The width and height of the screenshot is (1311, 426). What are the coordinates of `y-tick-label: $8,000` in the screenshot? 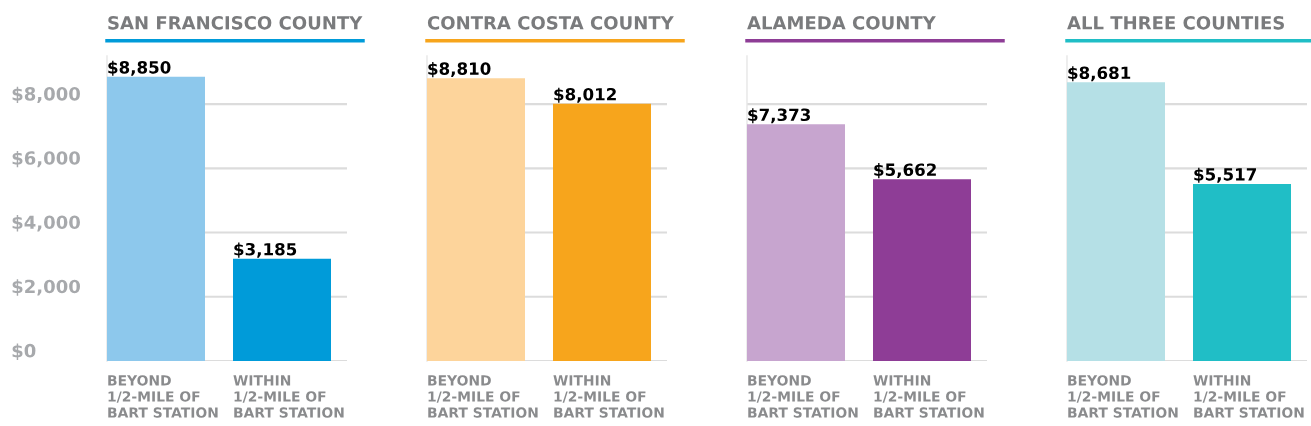 It's located at (46, 95).